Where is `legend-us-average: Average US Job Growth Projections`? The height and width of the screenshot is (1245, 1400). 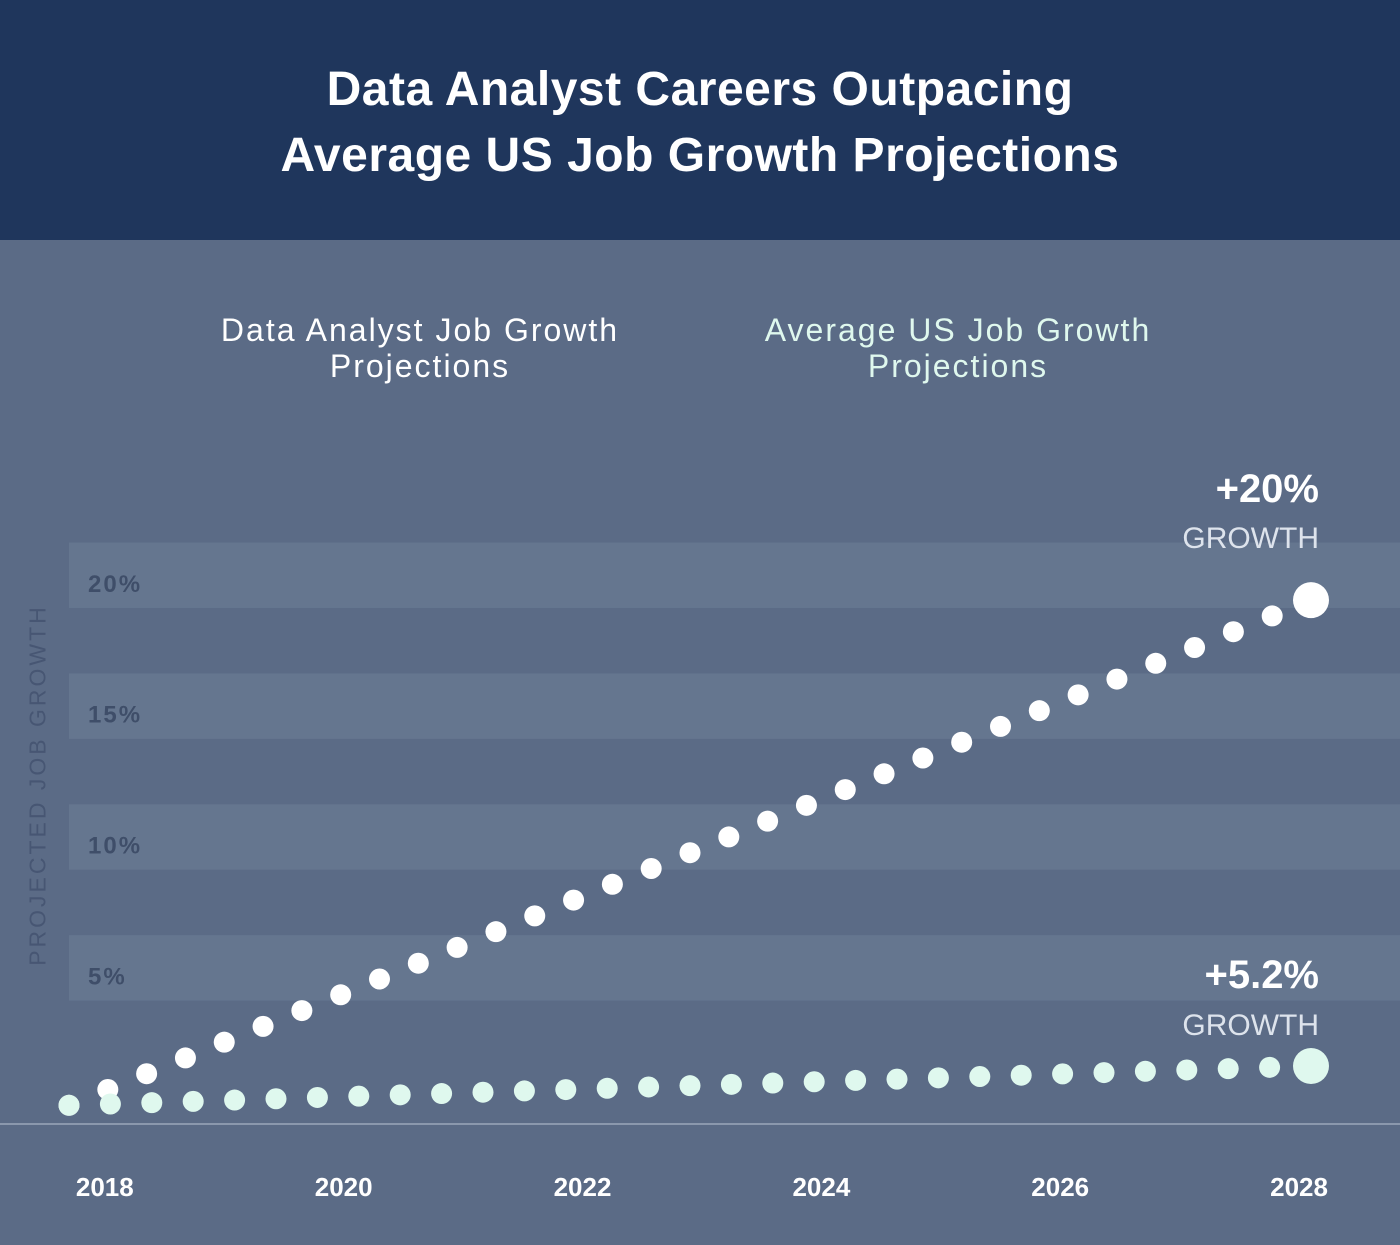
legend-us-average: Average US Job Growth Projections is located at coordinates (958, 348).